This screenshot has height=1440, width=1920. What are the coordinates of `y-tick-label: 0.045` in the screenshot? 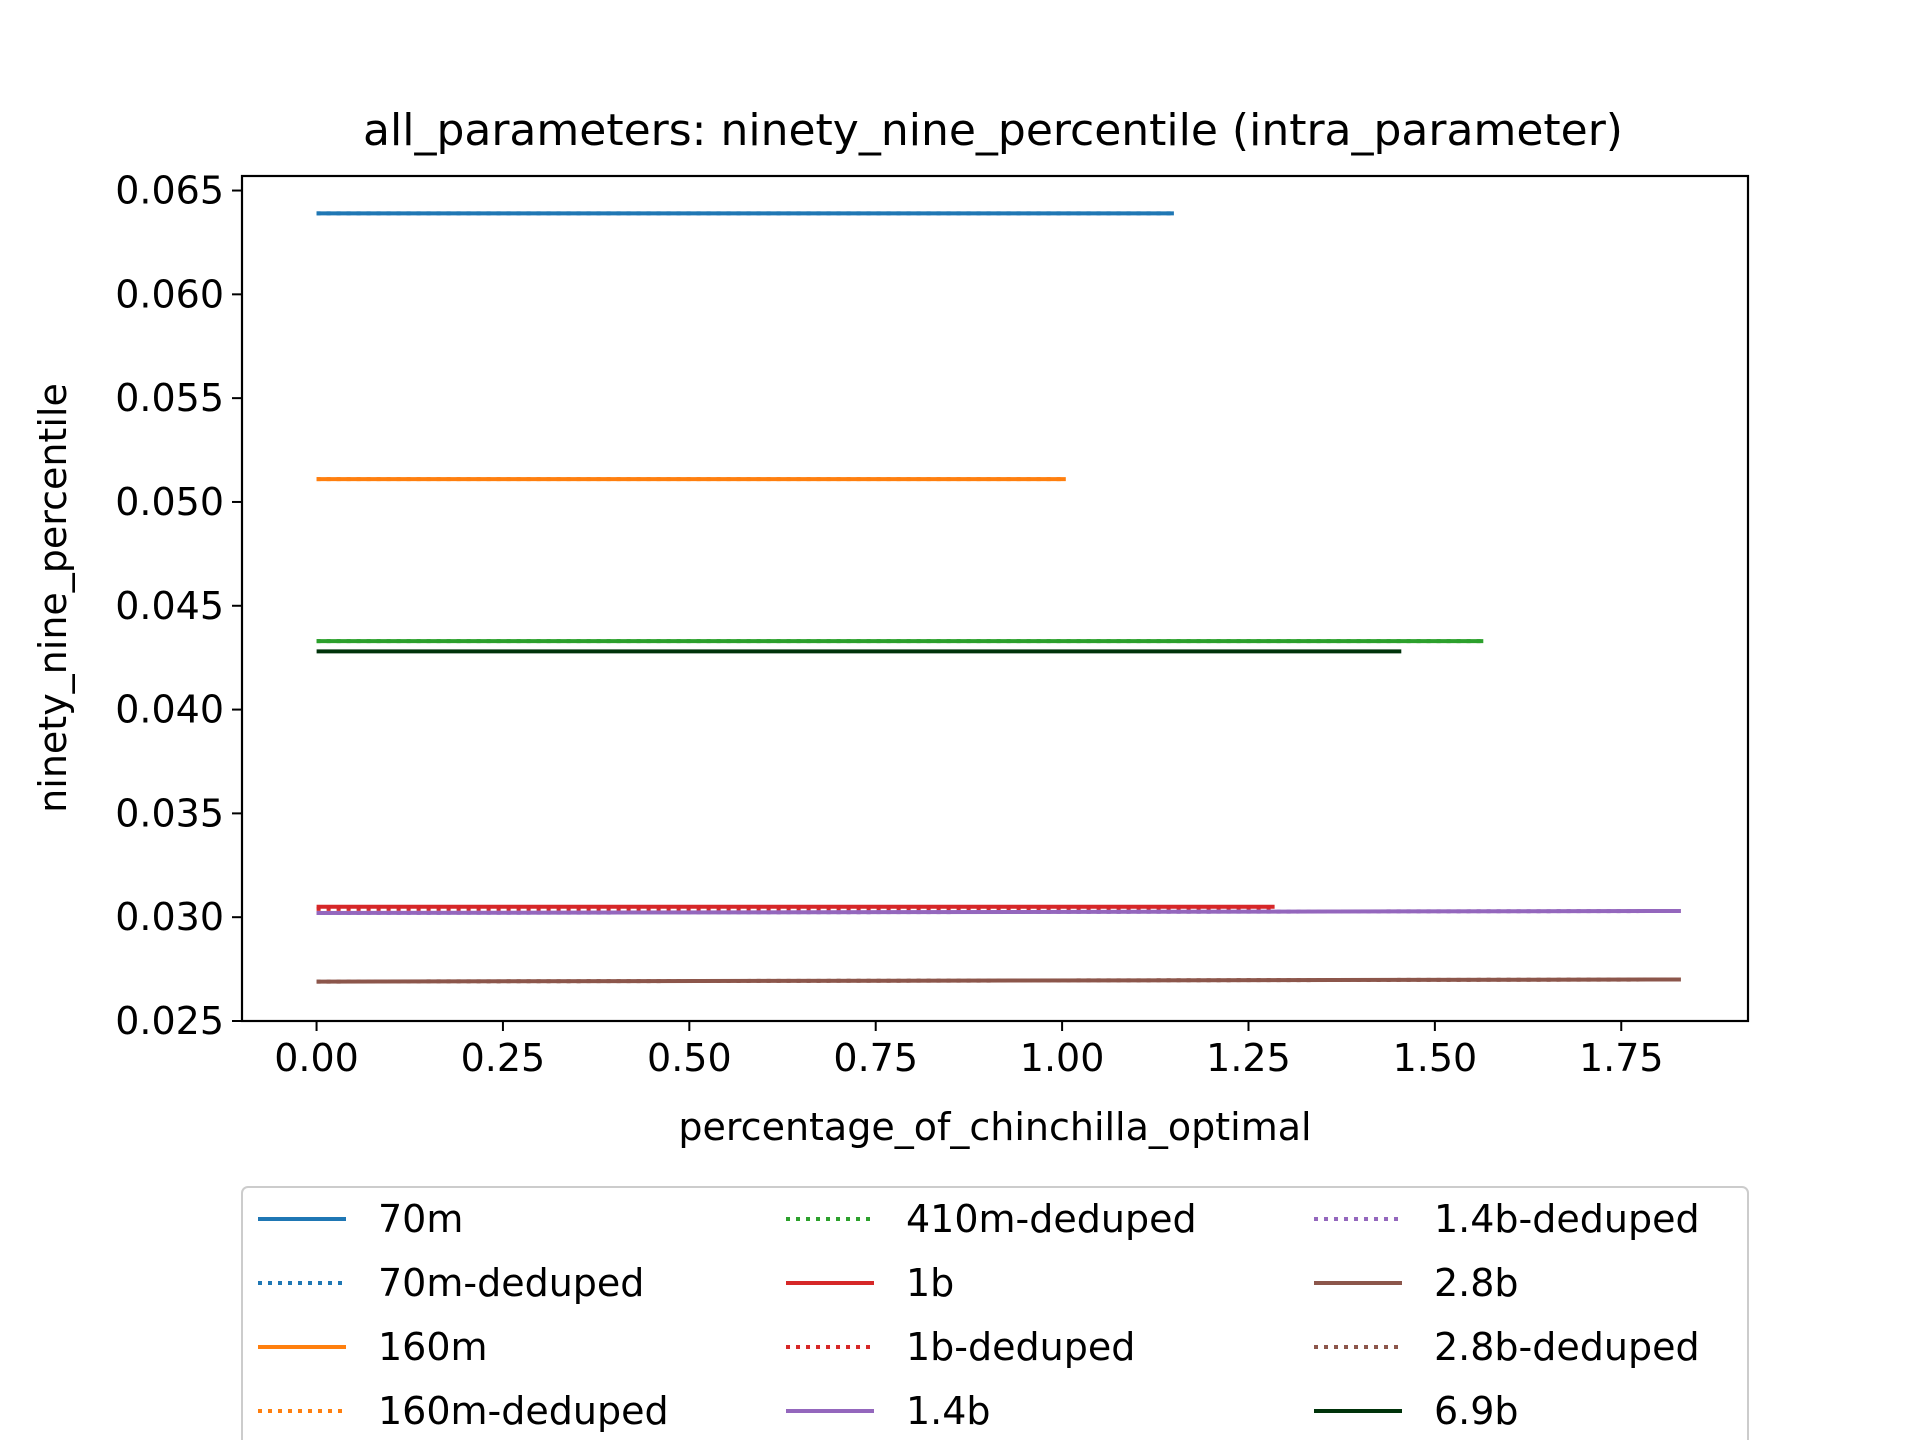 It's located at (169, 606).